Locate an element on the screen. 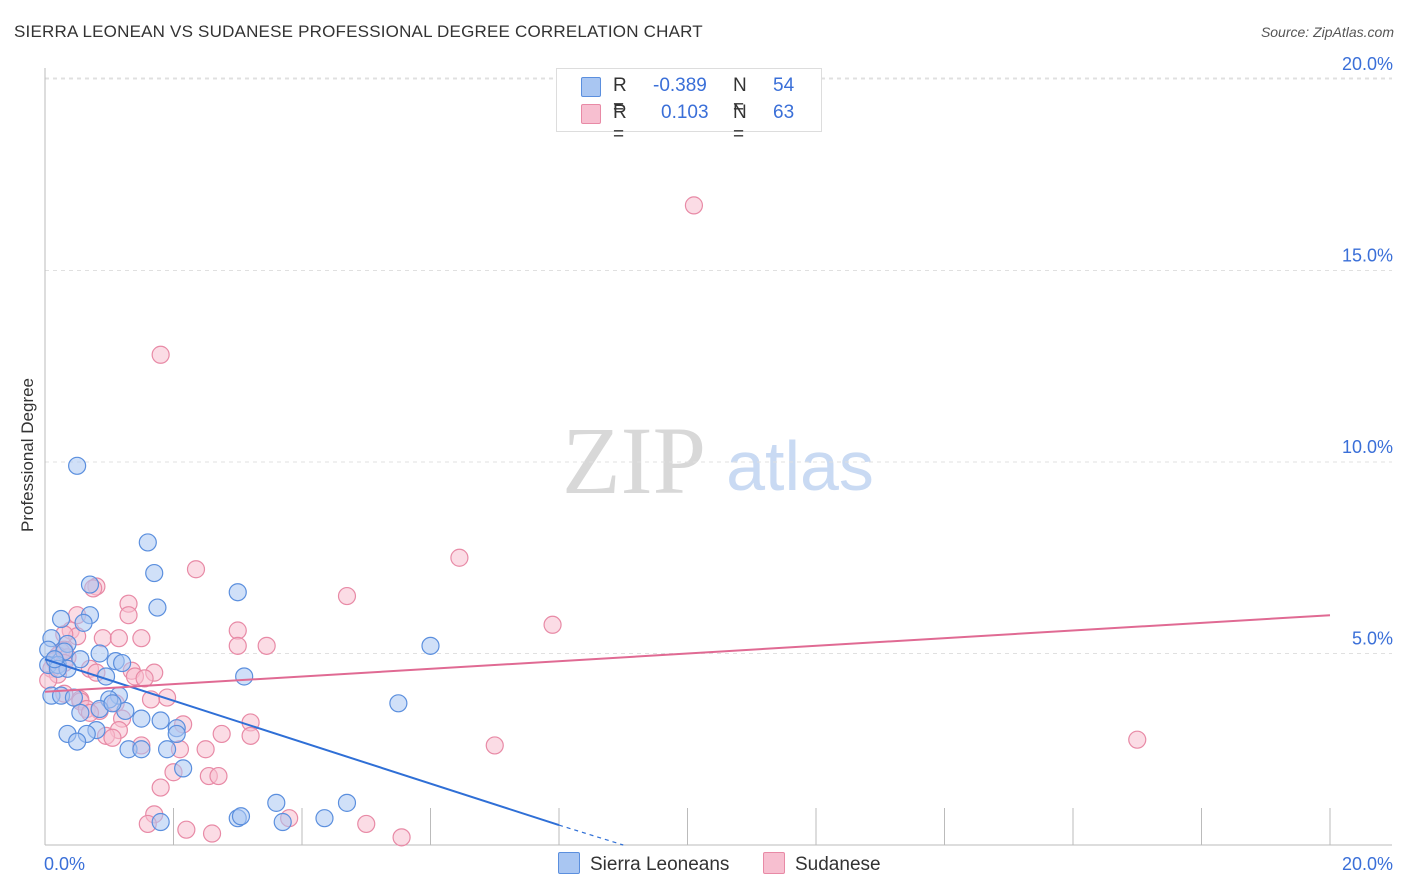  x-tick-label: 0.0% is located at coordinates (64, 864).